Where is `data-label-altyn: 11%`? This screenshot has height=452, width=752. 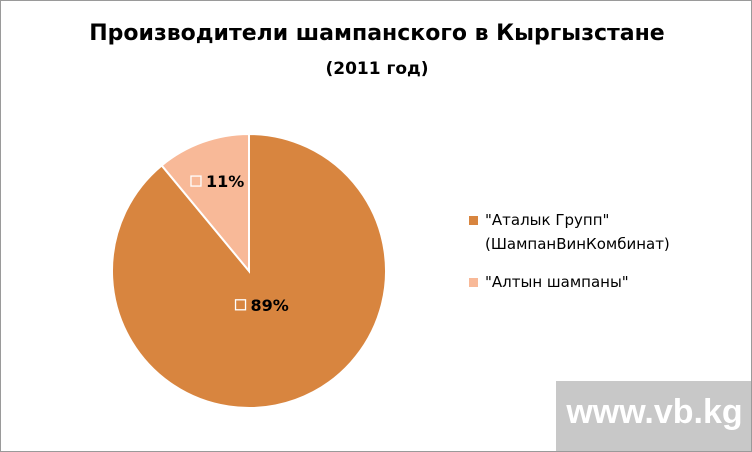 data-label-altyn: 11% is located at coordinates (225, 181).